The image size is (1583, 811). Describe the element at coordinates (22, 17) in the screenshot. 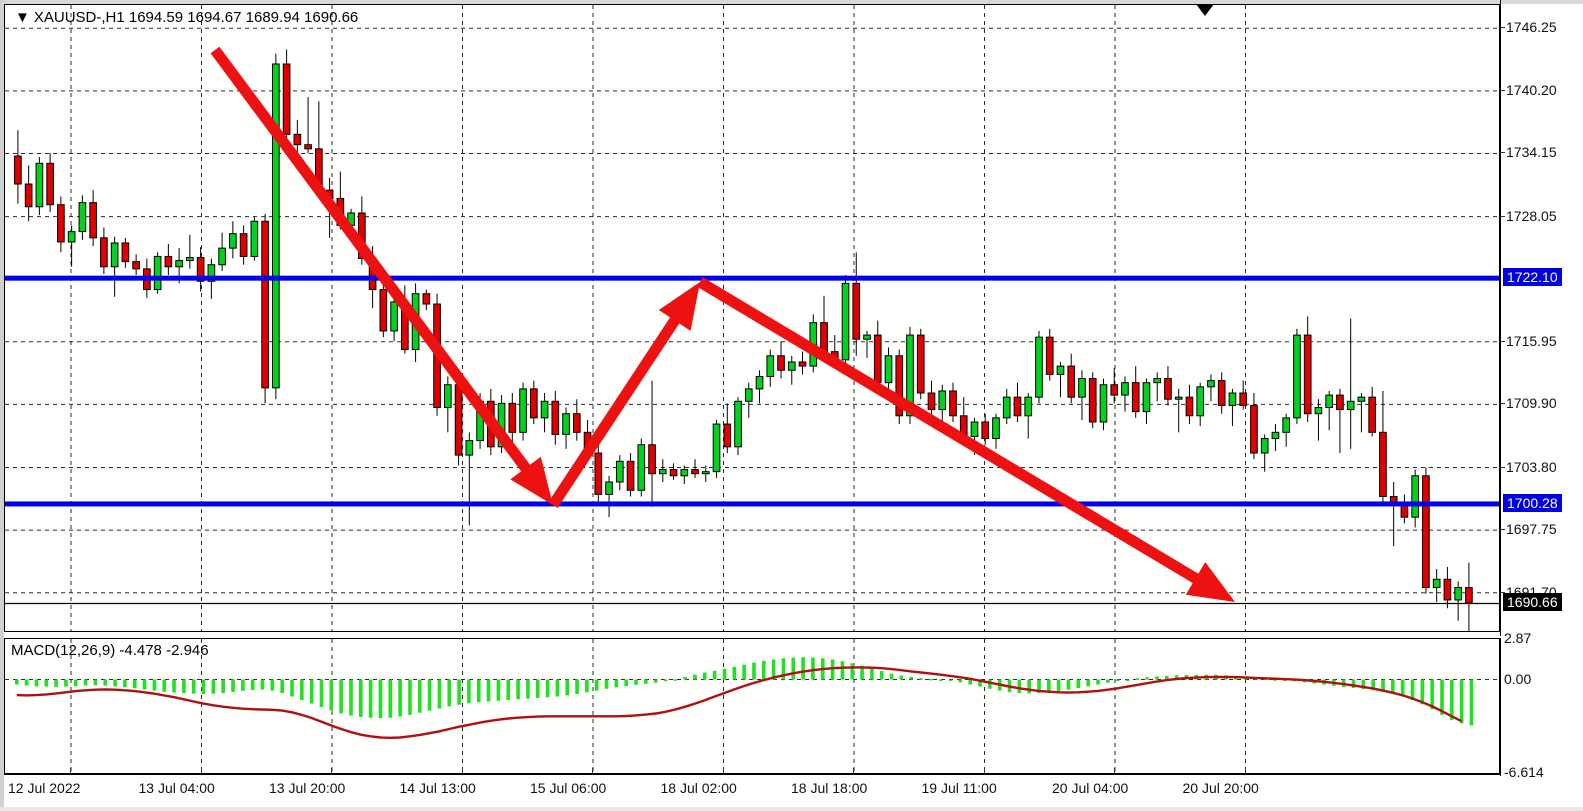

I see `triangle-down-icon: ▼` at that location.